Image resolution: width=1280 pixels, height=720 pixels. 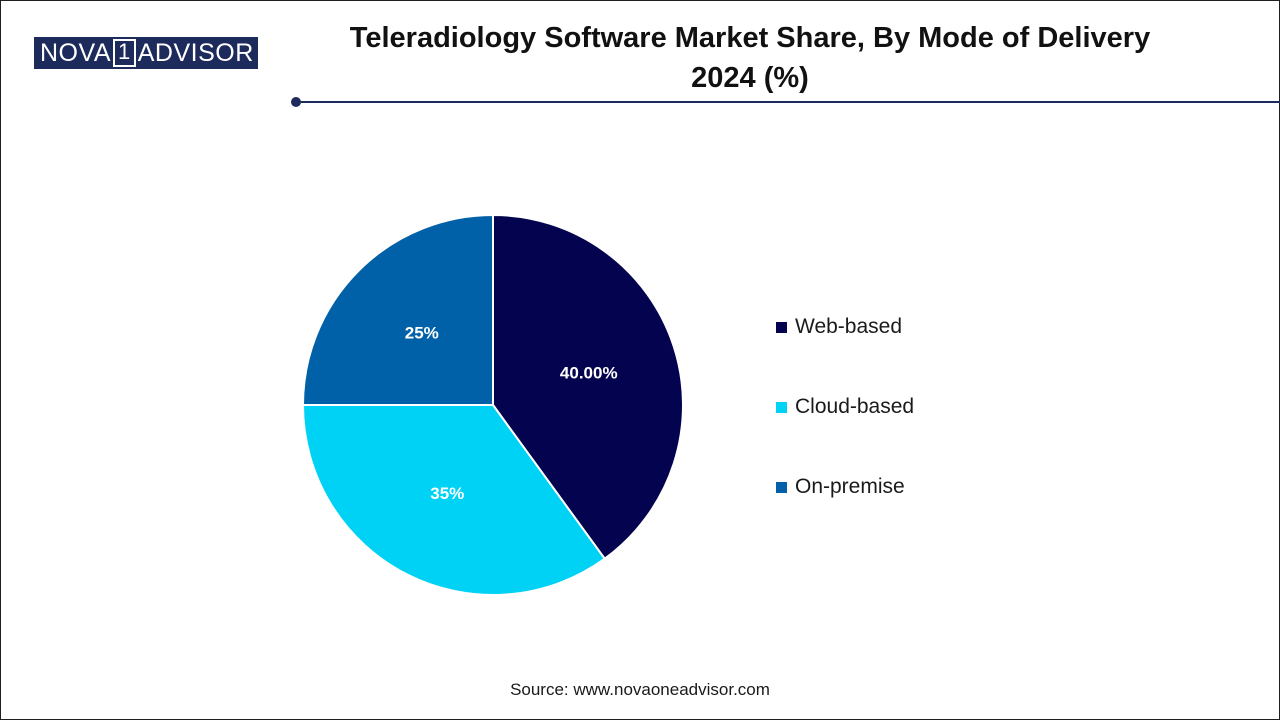 What do you see at coordinates (750, 78) in the screenshot?
I see `chart-title-line2: 2024 (%)` at bounding box center [750, 78].